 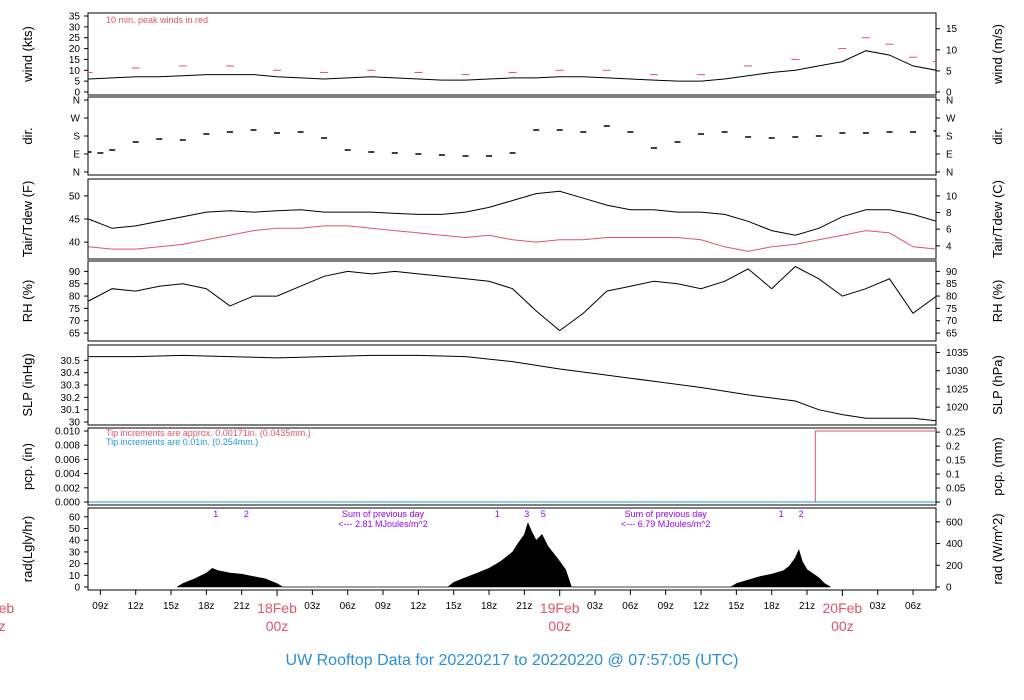 I want to click on y-label-left: Tair/Tdew (F), so click(x=27, y=219).